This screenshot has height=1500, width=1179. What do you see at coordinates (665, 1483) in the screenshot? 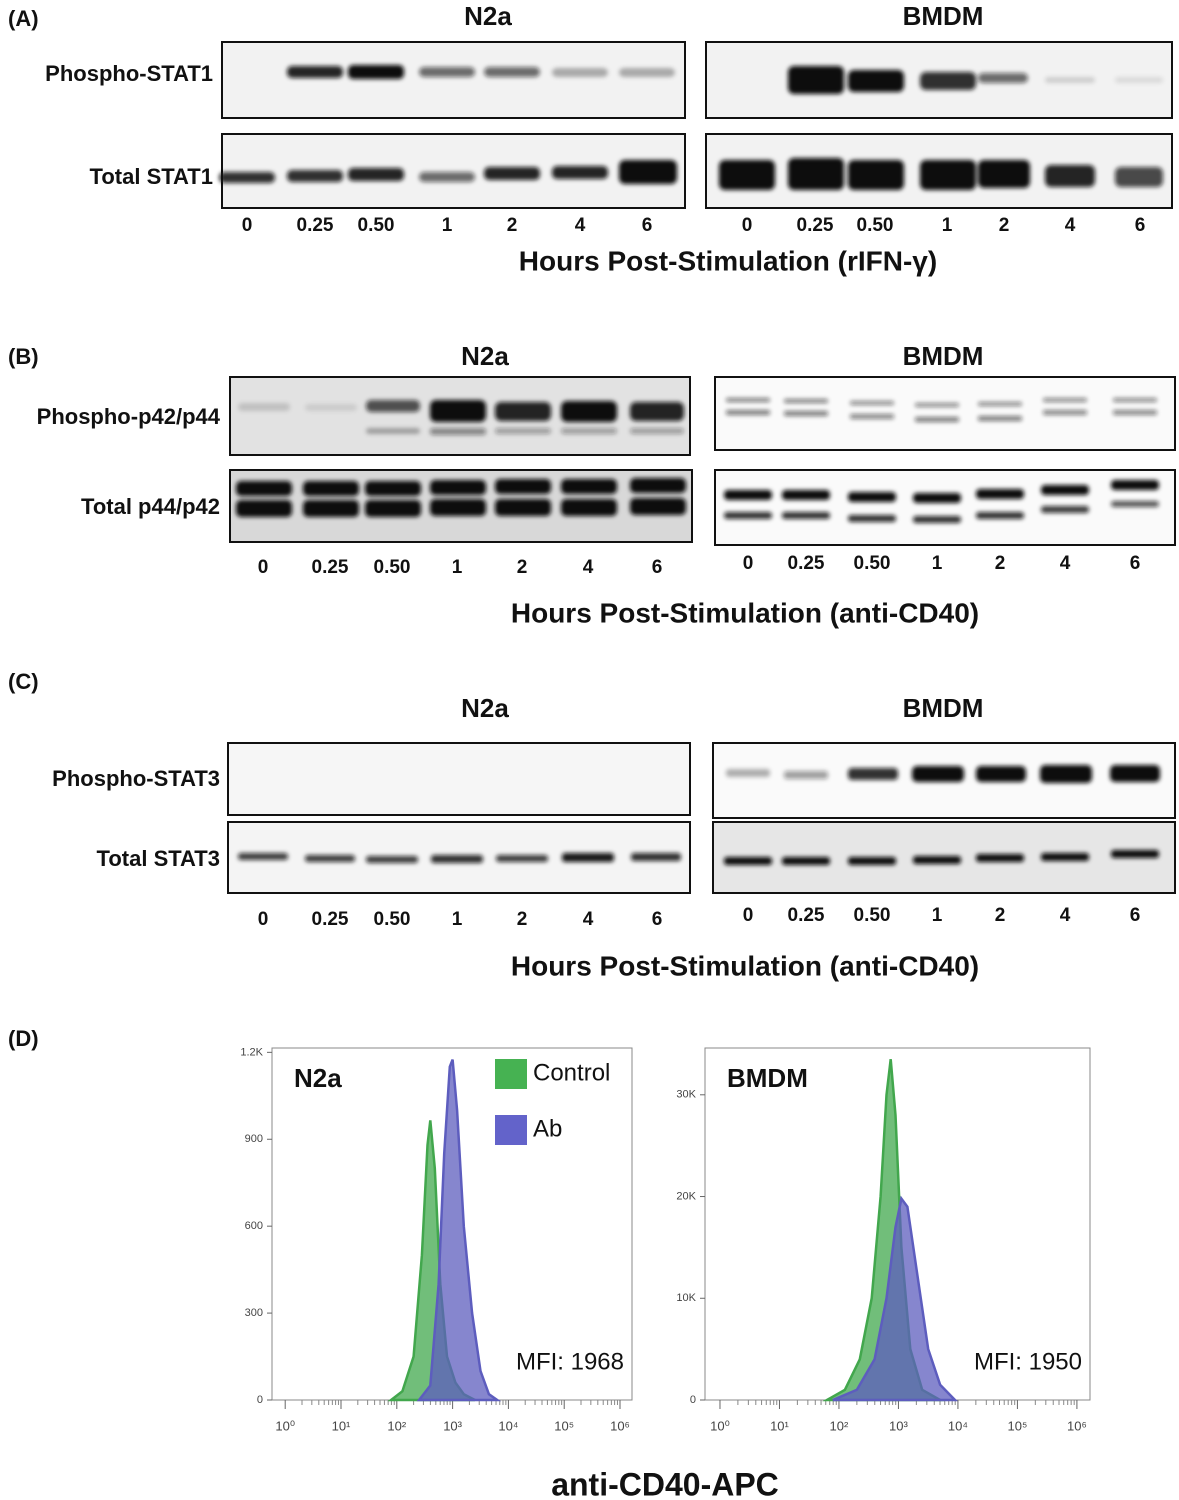
I see `x-axis-title: anti-CD40-APC` at bounding box center [665, 1483].